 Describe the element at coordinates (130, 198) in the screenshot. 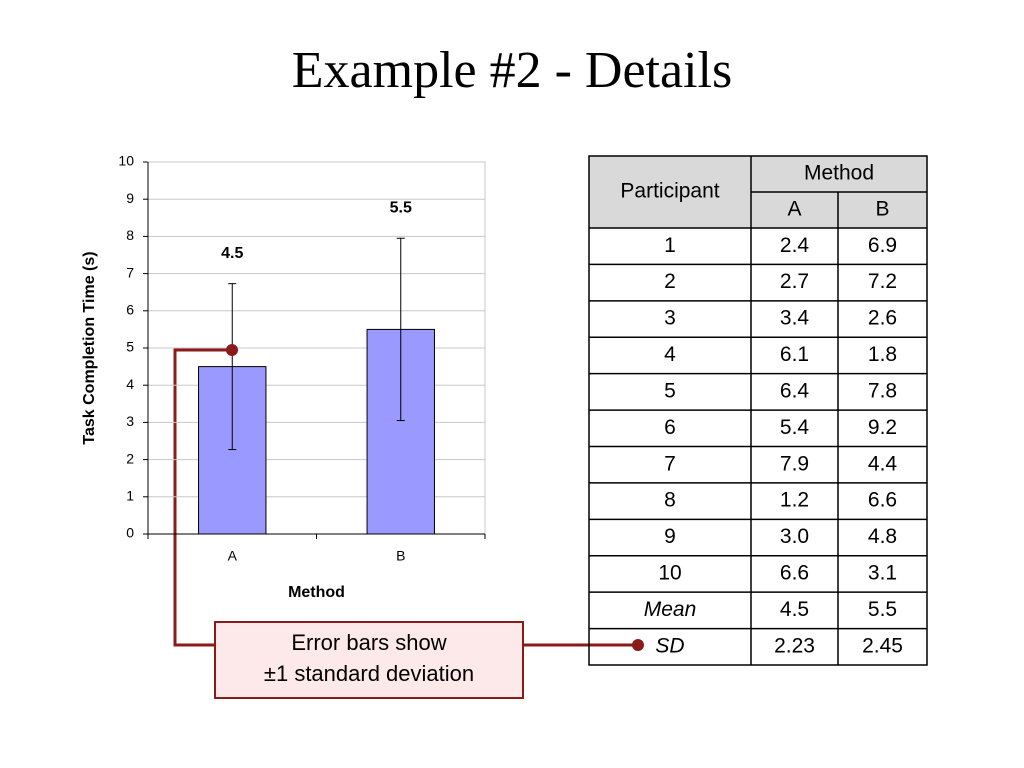

I see `y-tick-label: 9` at that location.